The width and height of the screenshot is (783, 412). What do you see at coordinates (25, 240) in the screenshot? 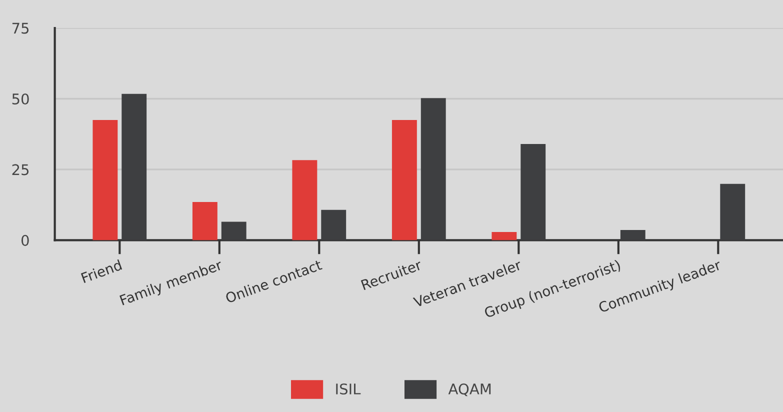
I see `y-tick-label: 0` at bounding box center [25, 240].